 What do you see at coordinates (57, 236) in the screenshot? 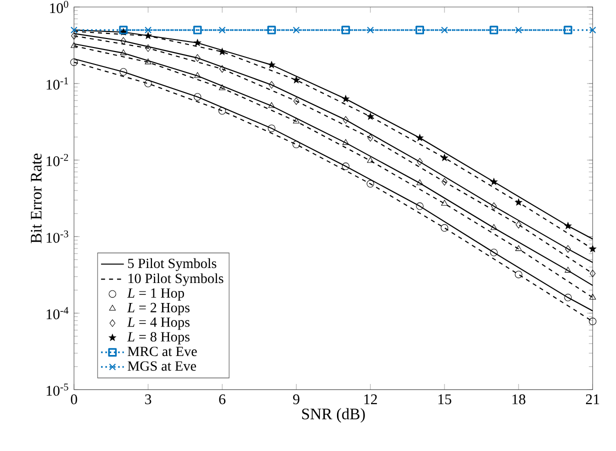
I see `y-tick-label: 10$^{-3}$` at bounding box center [57, 236].